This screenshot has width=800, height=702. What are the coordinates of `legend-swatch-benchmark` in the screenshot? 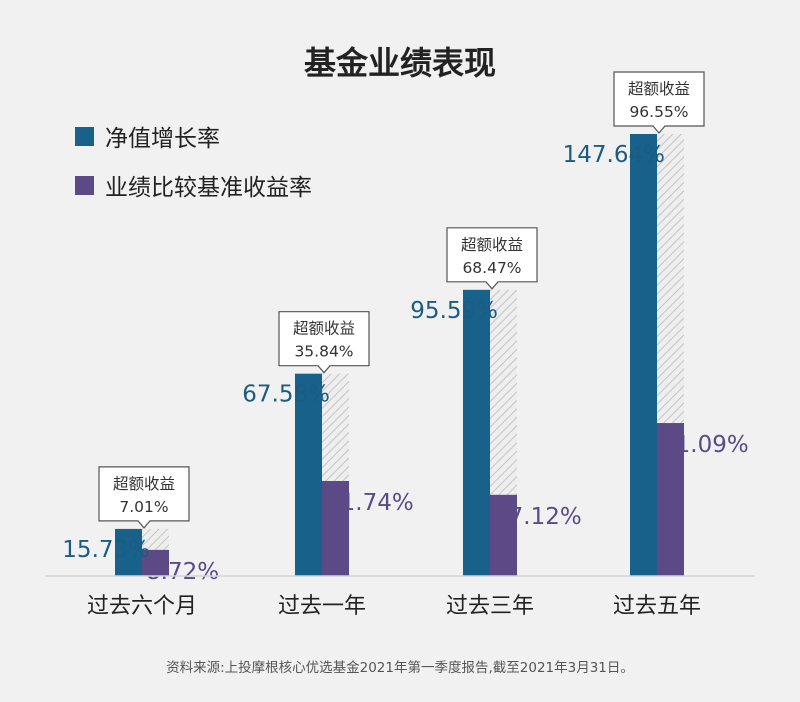 It's located at (84, 185).